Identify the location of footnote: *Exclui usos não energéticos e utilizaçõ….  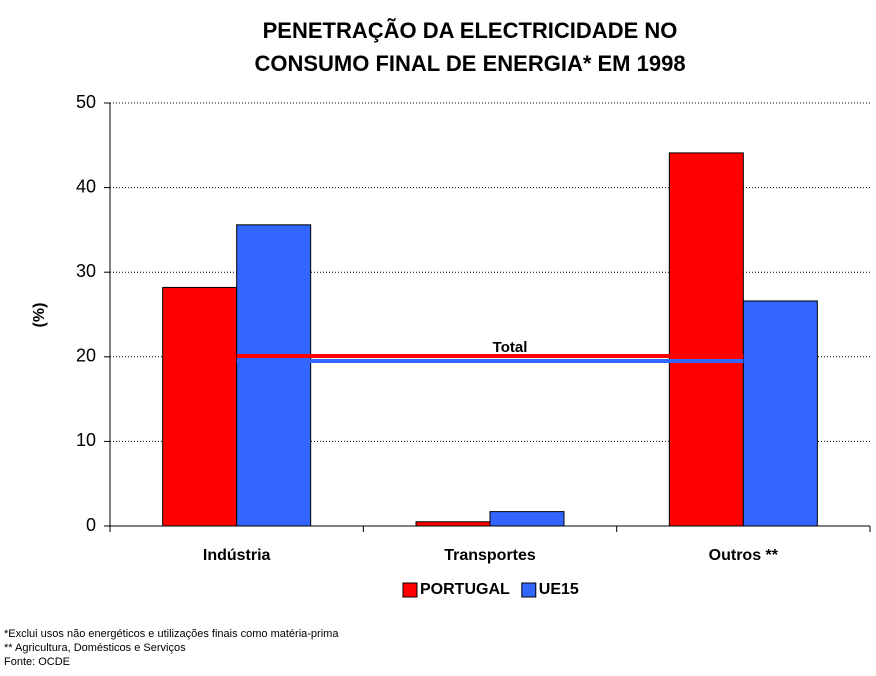
(171, 634).